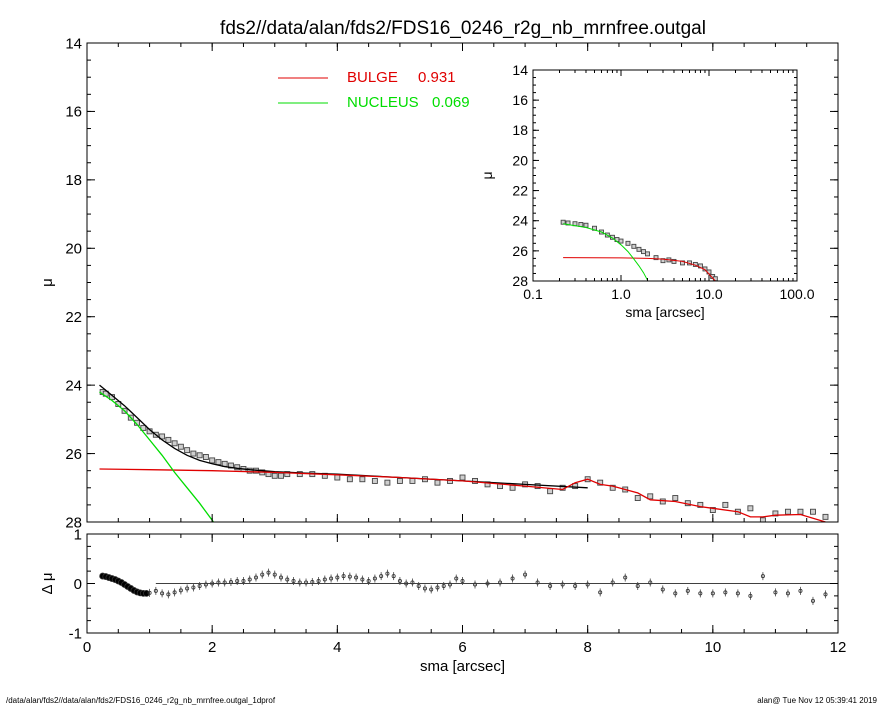  I want to click on resid-x-axis-label: sma [arcsec], so click(462, 666).